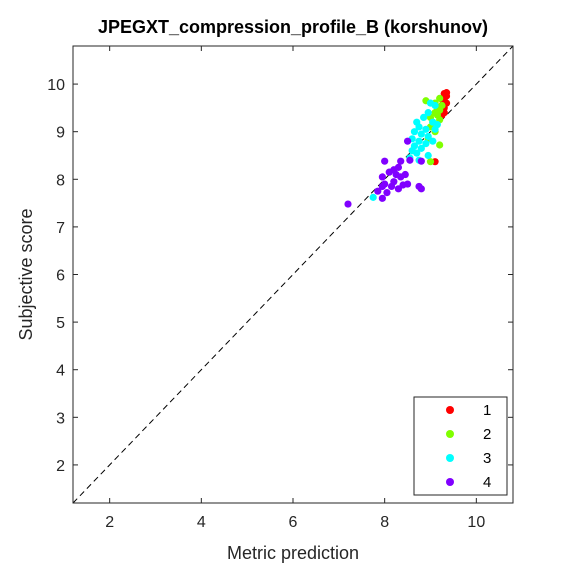 The width and height of the screenshot is (567, 567). What do you see at coordinates (293, 27) in the screenshot?
I see `chart-title: JPEGXT_compression_profile_B (korshunov)` at bounding box center [293, 27].